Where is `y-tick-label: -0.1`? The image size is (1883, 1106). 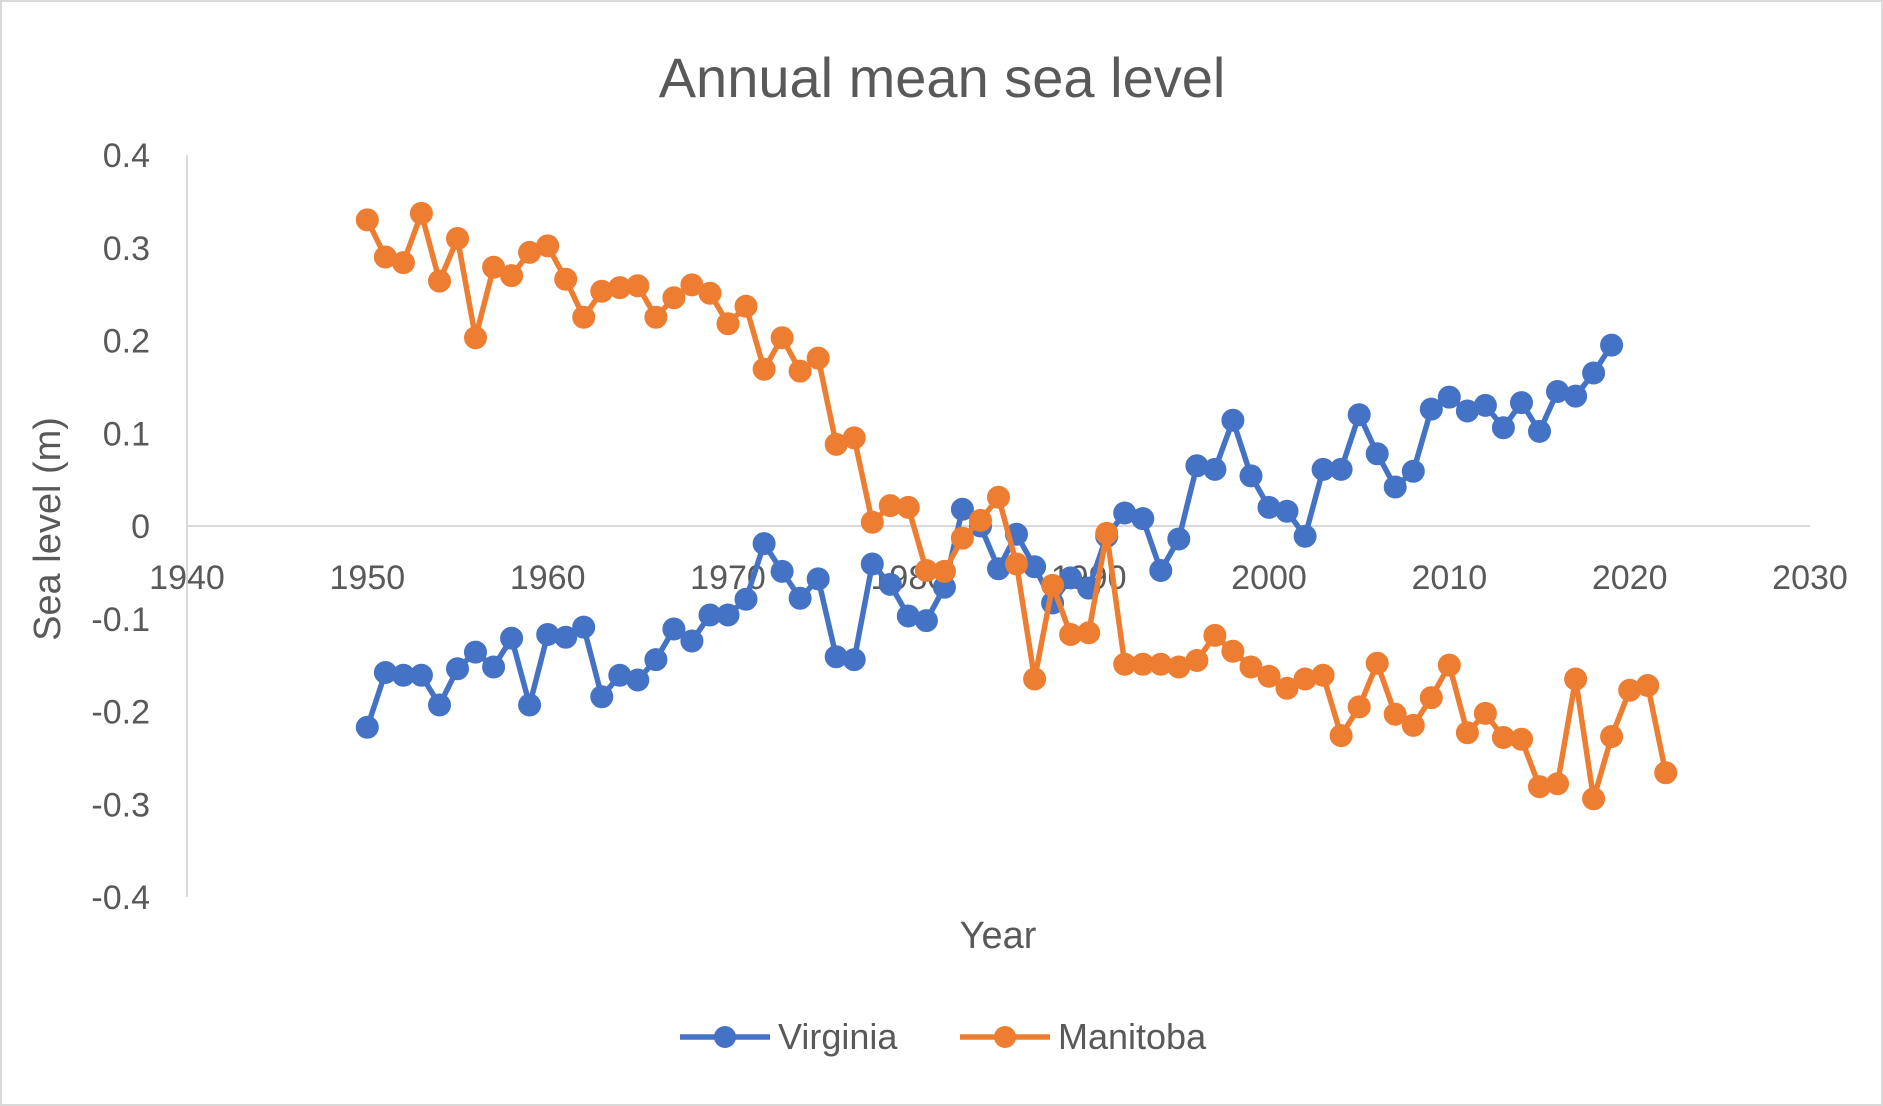 y-tick-label: -0.1 is located at coordinates (120, 620).